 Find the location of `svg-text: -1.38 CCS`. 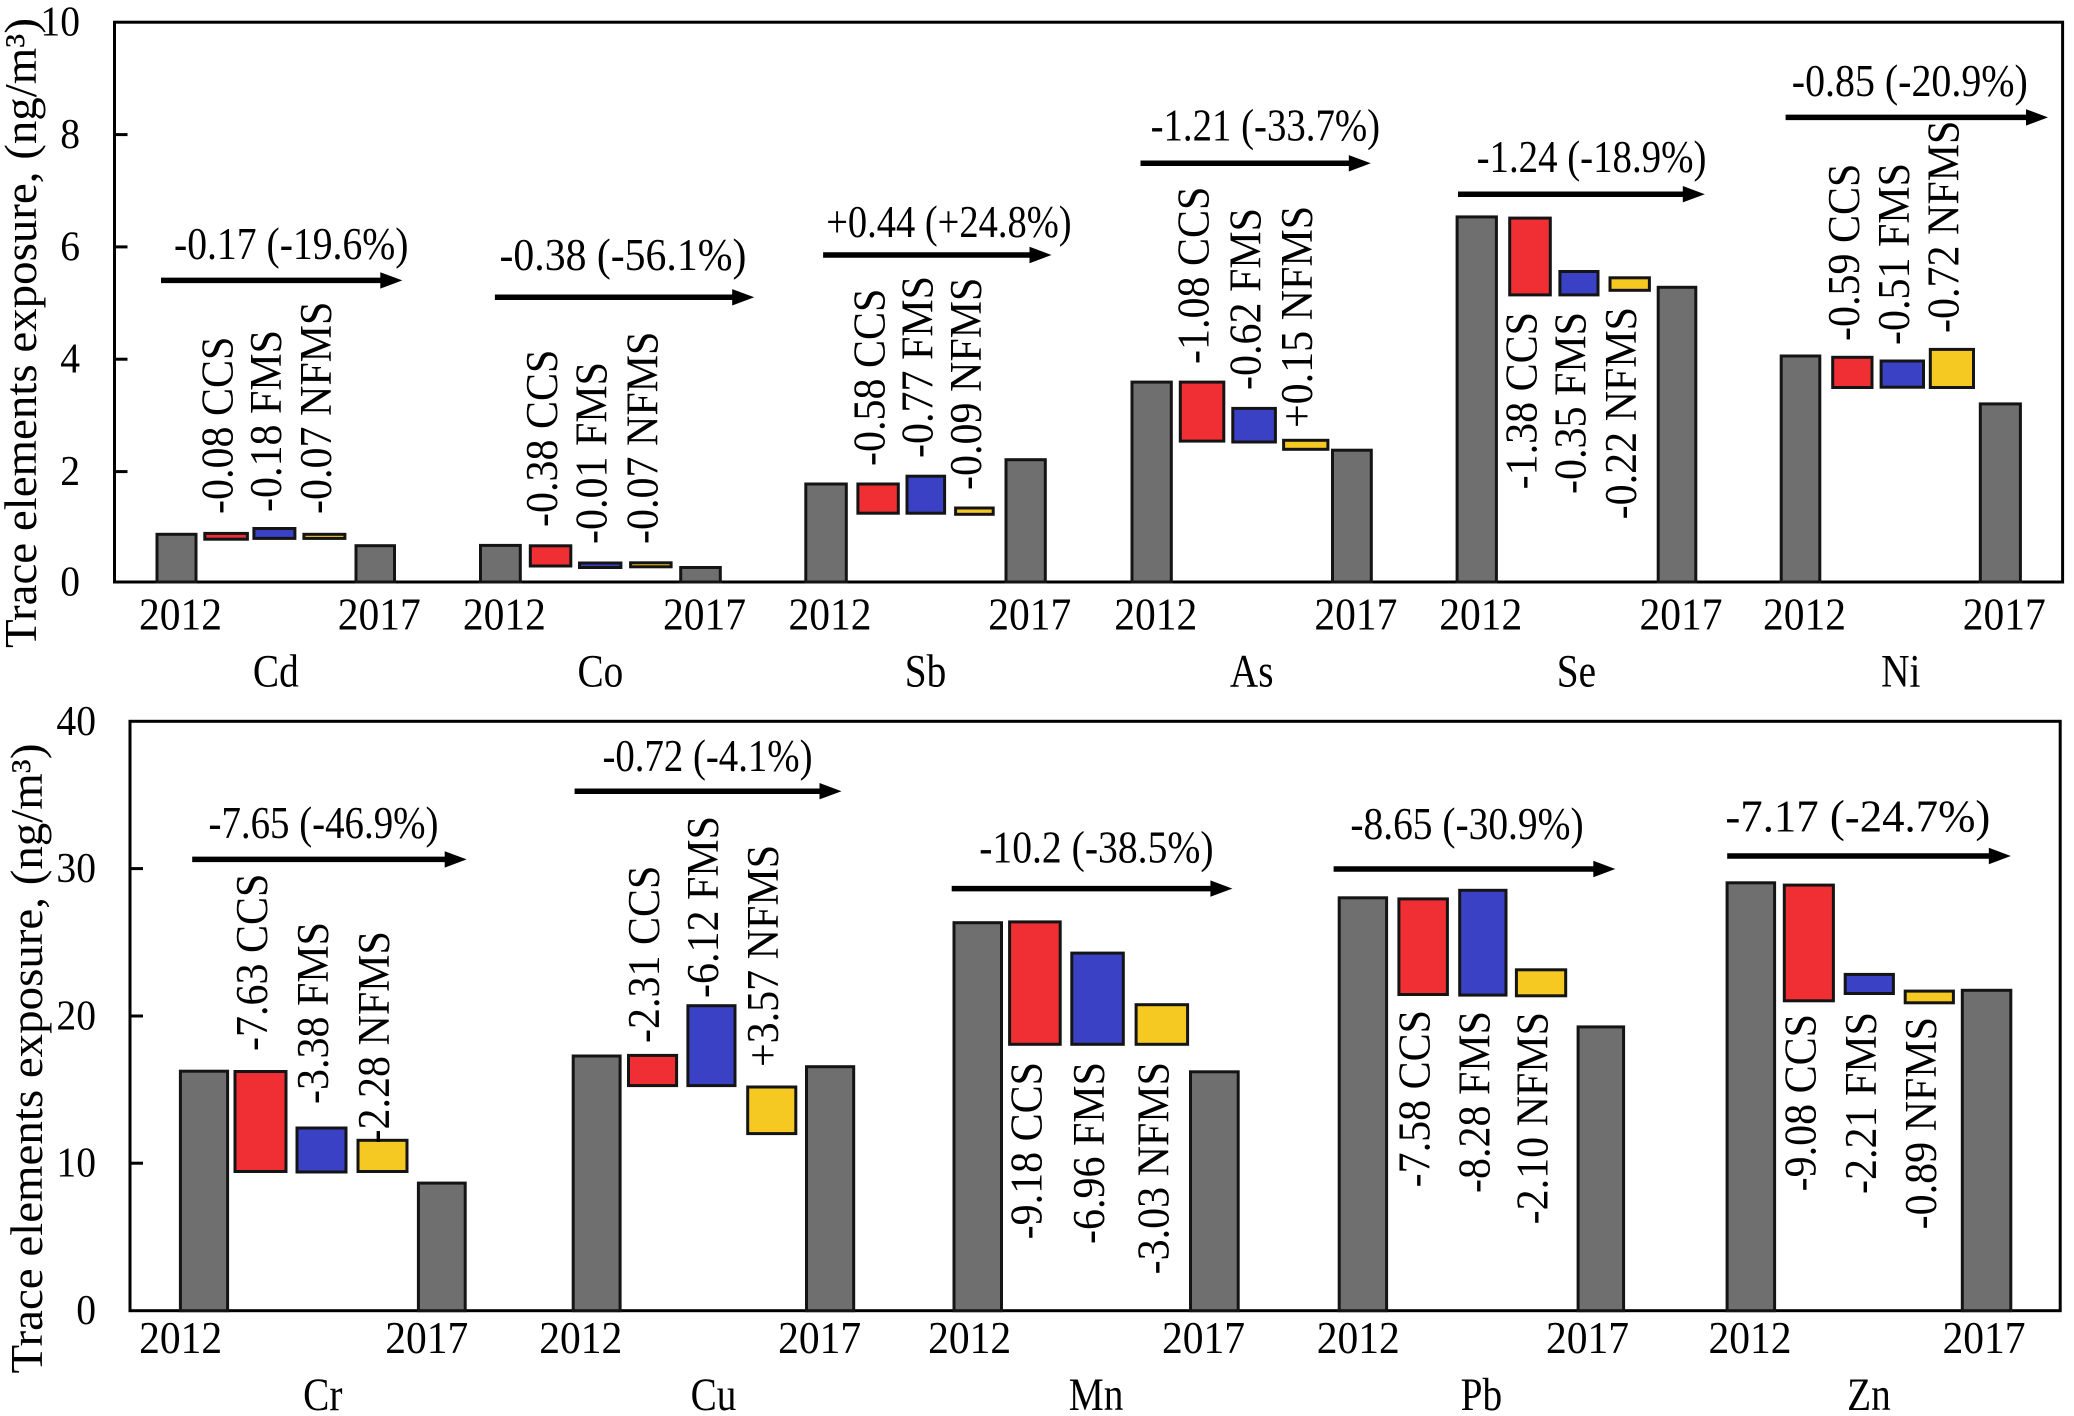

svg-text: -1.38 CCS is located at coordinates (1522, 400).